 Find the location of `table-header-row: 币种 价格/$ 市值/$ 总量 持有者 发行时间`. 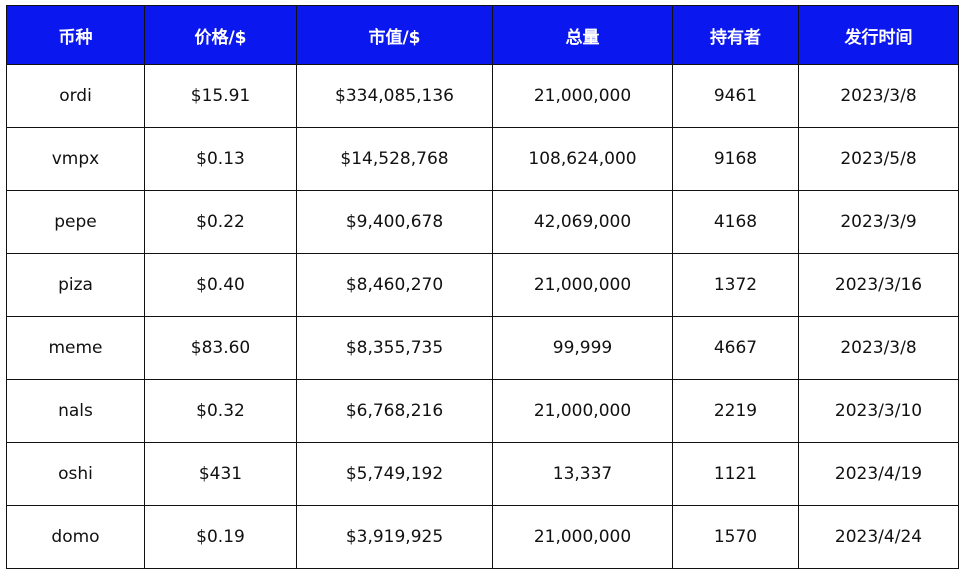

table-header-row: 币种 价格/$ 市值/$ 总量 持有者 发行时间 is located at coordinates (482, 35).